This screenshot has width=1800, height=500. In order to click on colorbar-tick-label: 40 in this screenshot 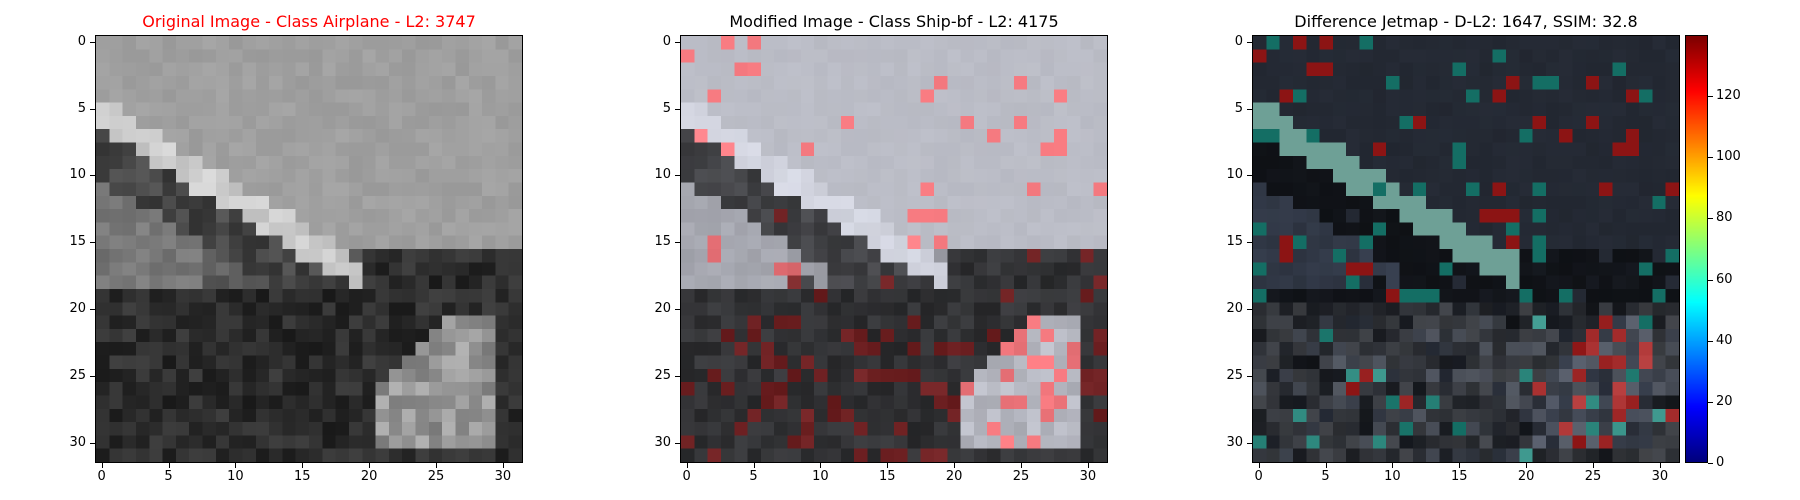, I will do `click(1724, 340)`.